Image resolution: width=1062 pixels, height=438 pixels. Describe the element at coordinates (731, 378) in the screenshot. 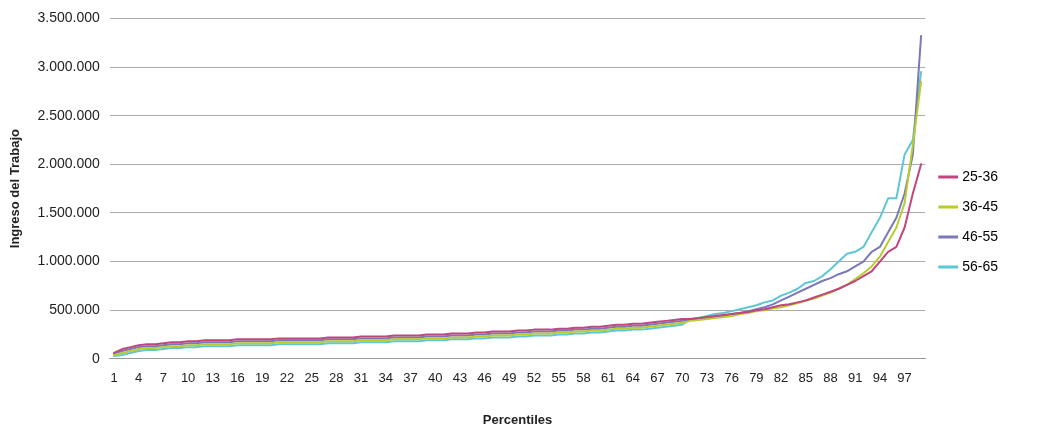

I see `x-tick-label: 76` at that location.